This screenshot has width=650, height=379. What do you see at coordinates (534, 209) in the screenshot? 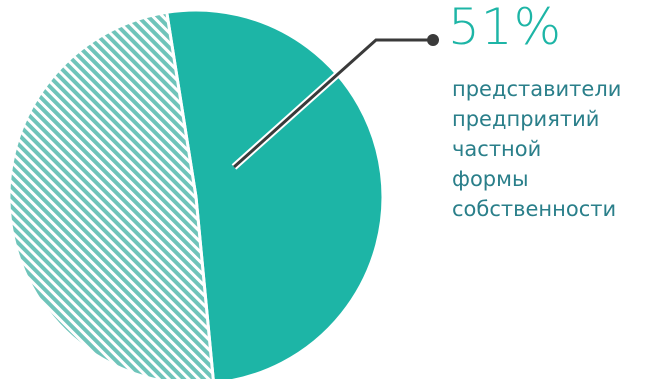
I see `callout-label-line-5: собственности` at bounding box center [534, 209].